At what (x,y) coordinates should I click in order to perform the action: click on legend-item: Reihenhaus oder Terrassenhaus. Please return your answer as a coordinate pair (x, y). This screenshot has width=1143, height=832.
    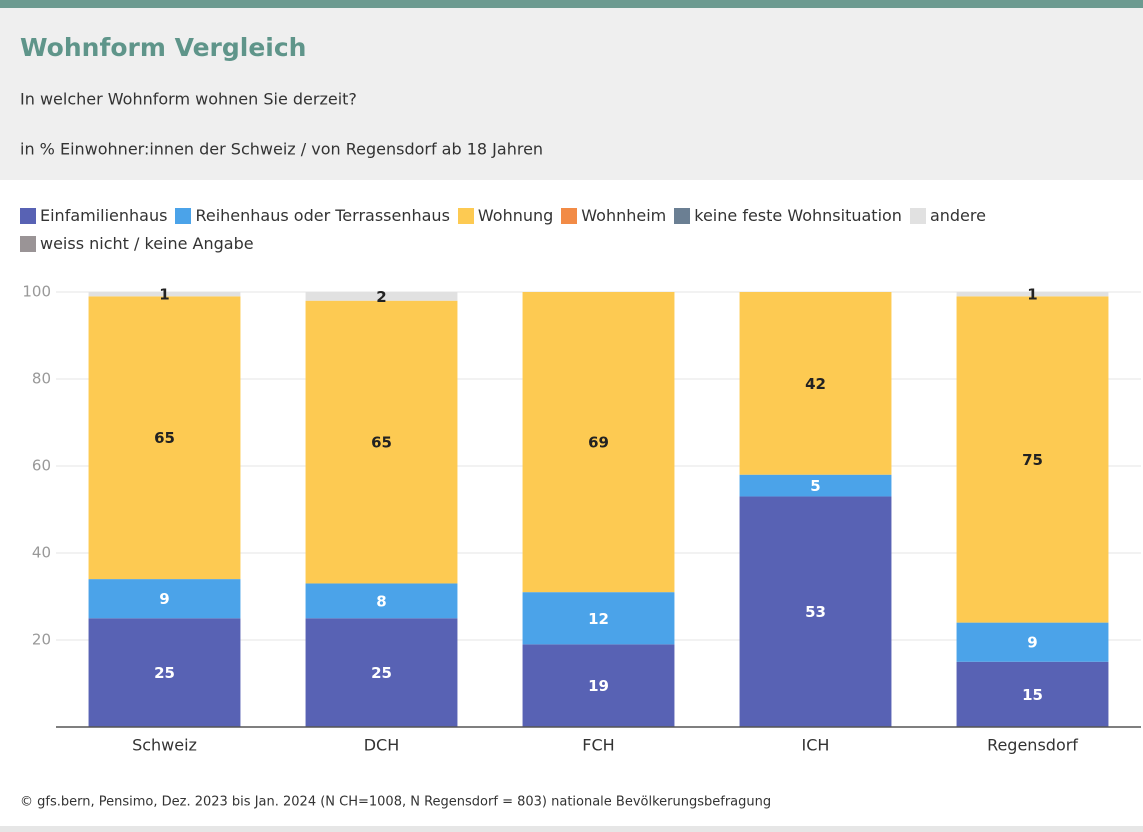
    Looking at the image, I should click on (312, 216).